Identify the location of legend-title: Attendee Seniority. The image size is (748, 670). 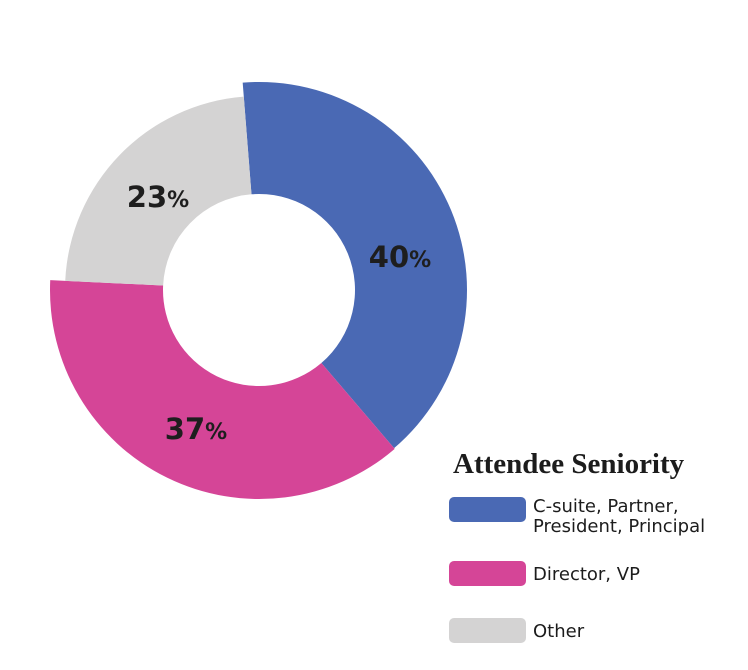
(569, 464).